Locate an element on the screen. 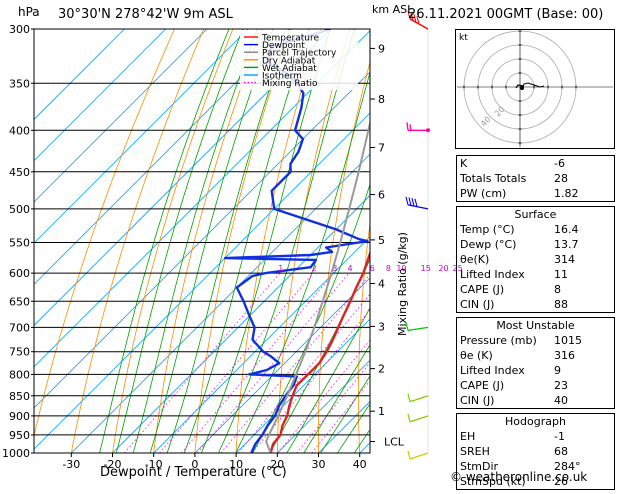  surface-row-value: 314 is located at coordinates (583, 259).